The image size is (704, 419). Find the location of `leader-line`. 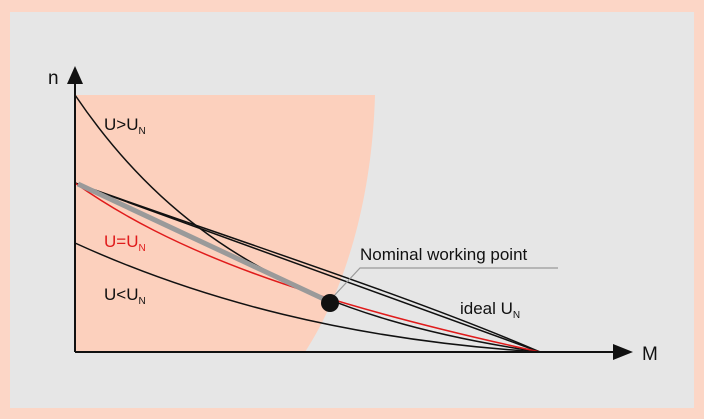

leader-line is located at coordinates (444, 283).